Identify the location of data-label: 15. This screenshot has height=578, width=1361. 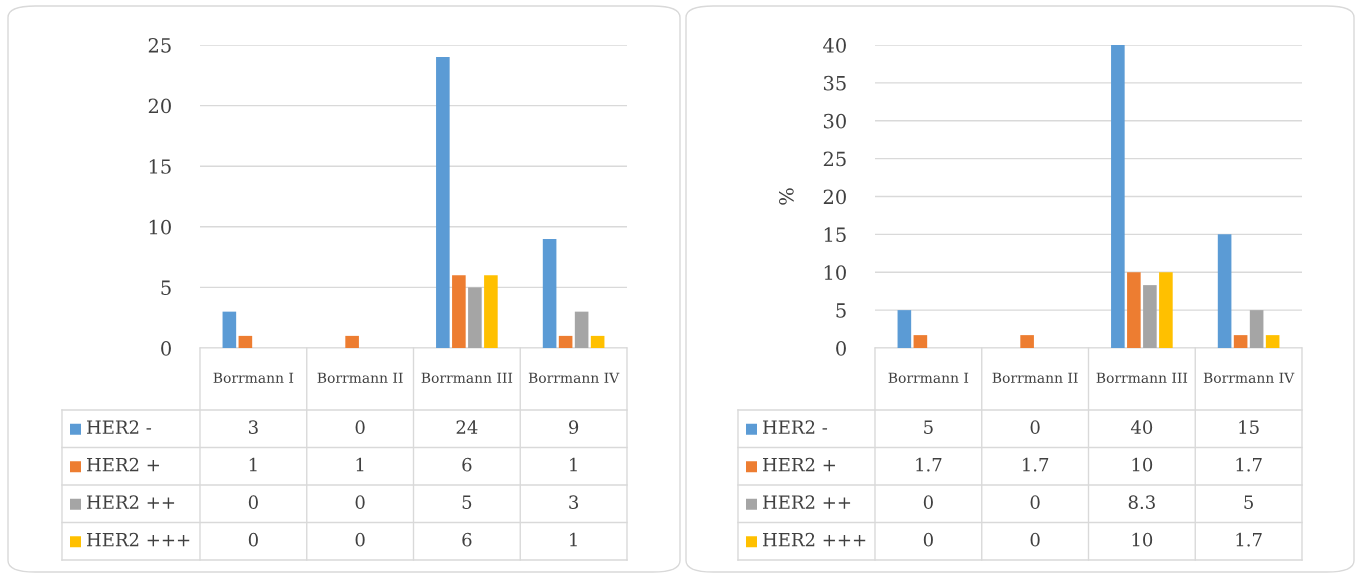
(1249, 427).